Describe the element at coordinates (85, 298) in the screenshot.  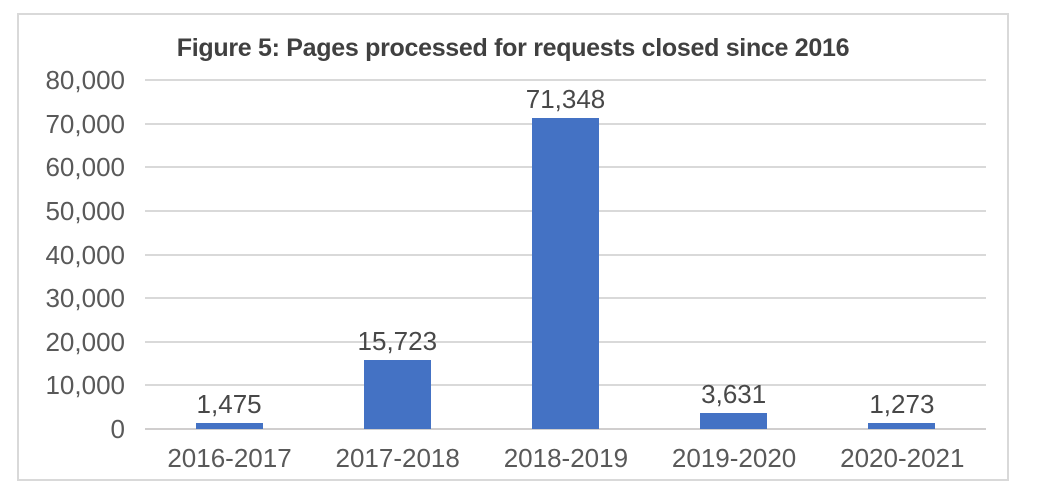
I see `y-axis-tick-label: 30,000` at that location.